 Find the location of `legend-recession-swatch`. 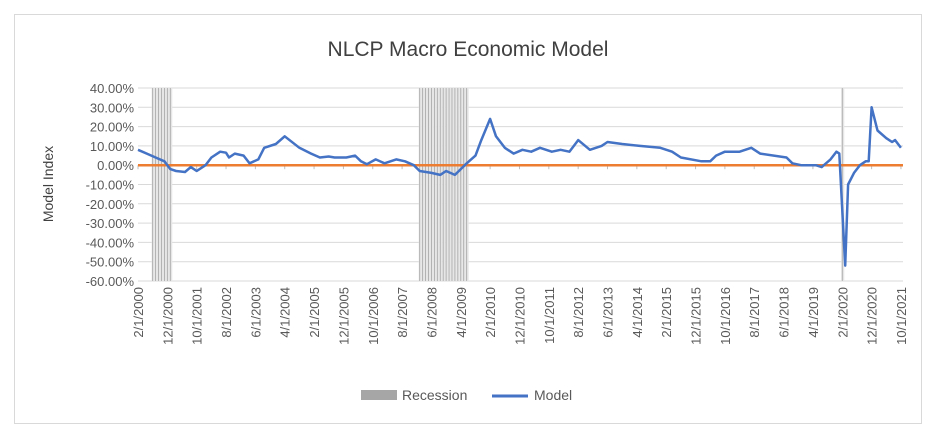

legend-recession-swatch is located at coordinates (379, 395).